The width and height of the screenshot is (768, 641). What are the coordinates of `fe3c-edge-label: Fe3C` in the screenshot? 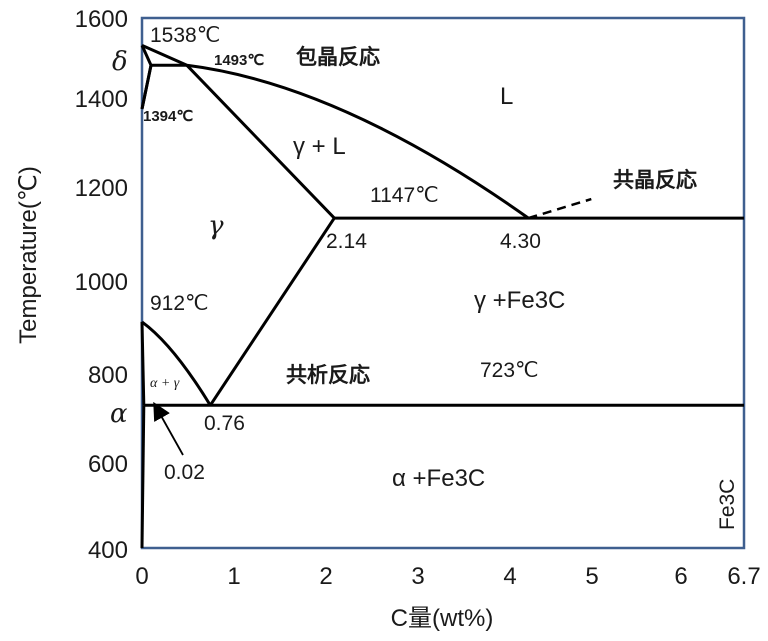 It's located at (727, 504).